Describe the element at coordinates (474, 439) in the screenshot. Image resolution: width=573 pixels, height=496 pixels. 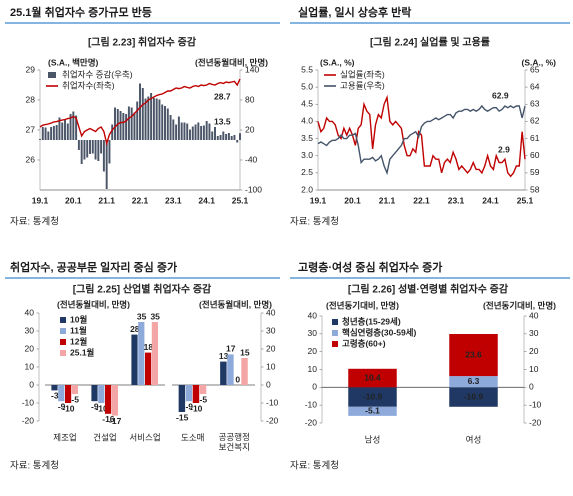
I see `x-tick-label: 여성` at that location.